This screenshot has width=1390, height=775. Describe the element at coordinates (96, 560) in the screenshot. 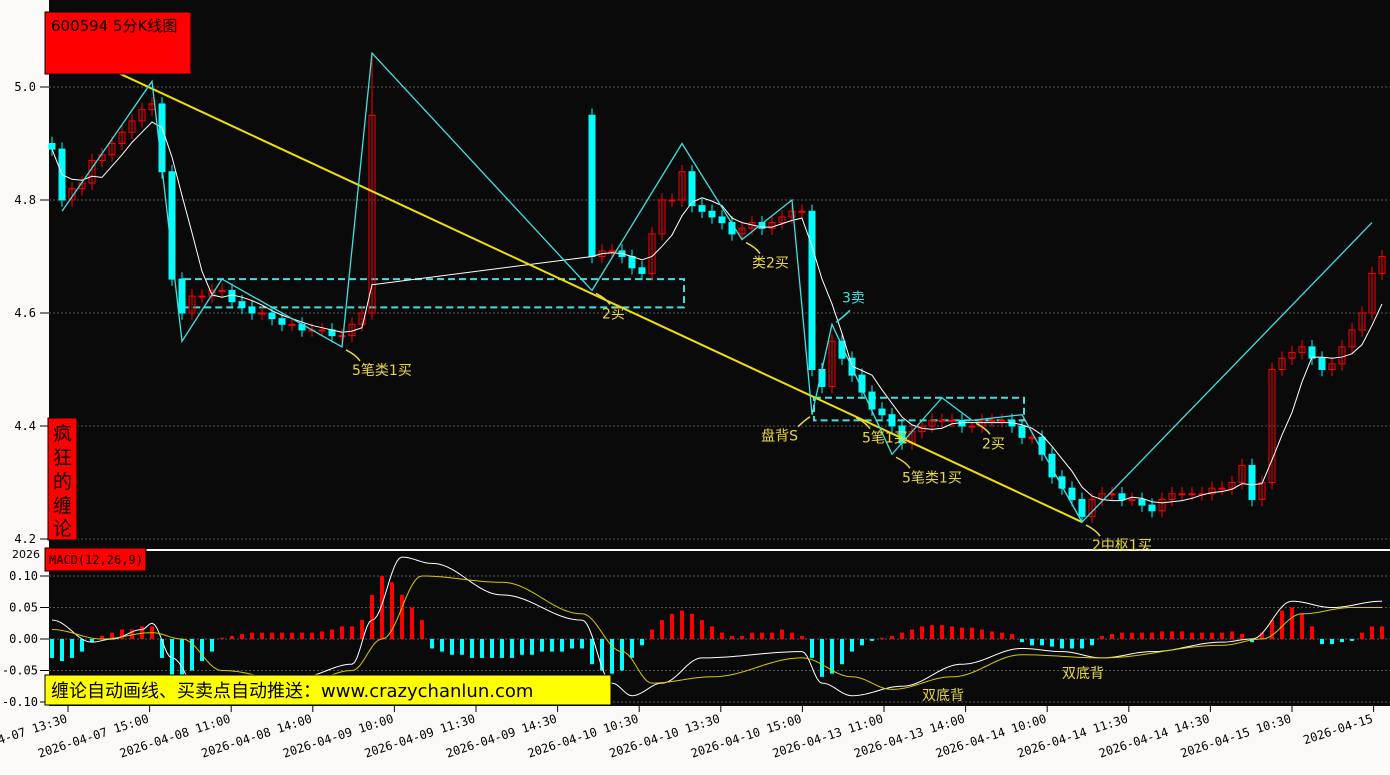

I see `macd-label: MACD(12,26,9)` at that location.